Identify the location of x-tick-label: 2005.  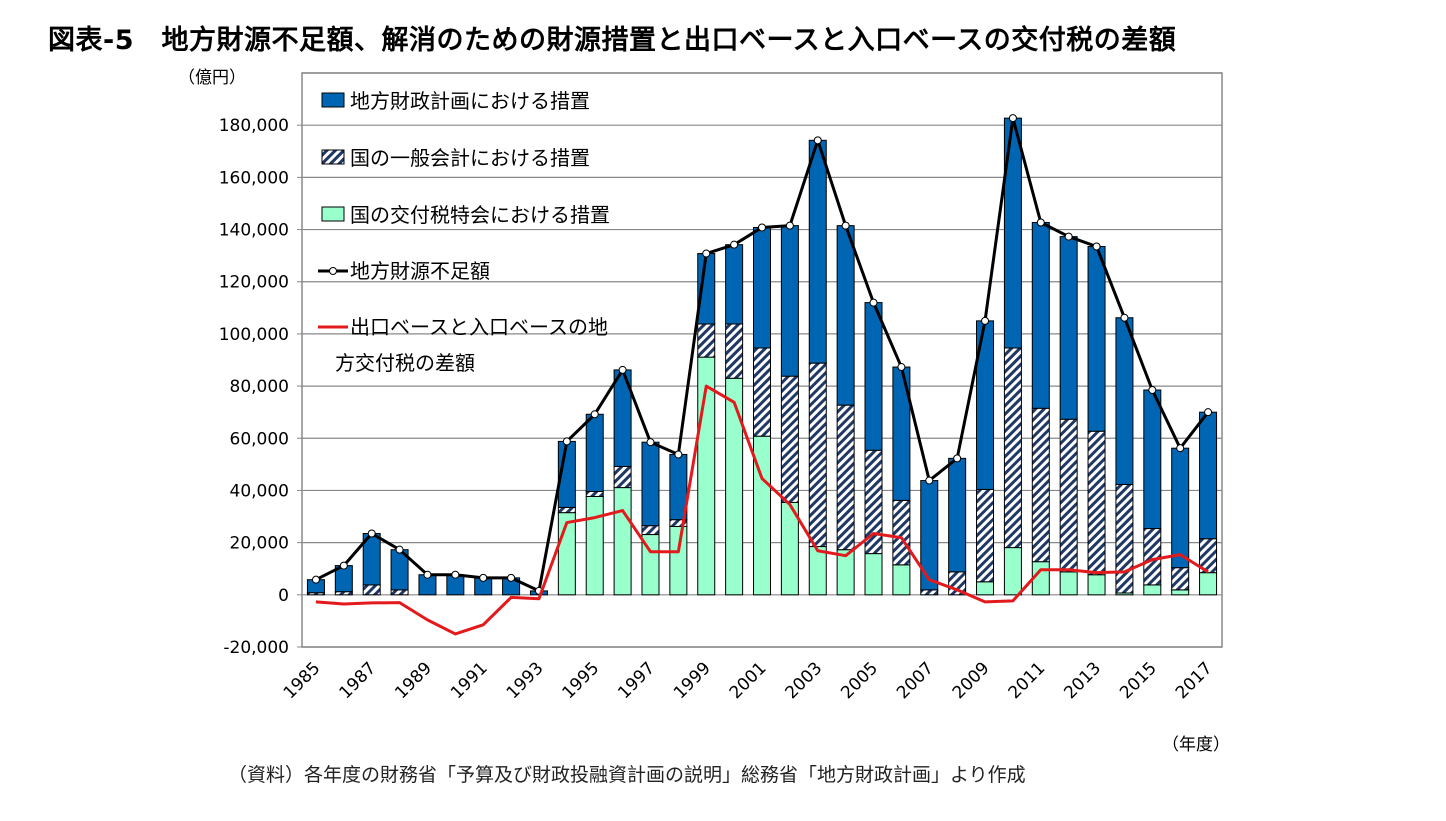
(859, 680).